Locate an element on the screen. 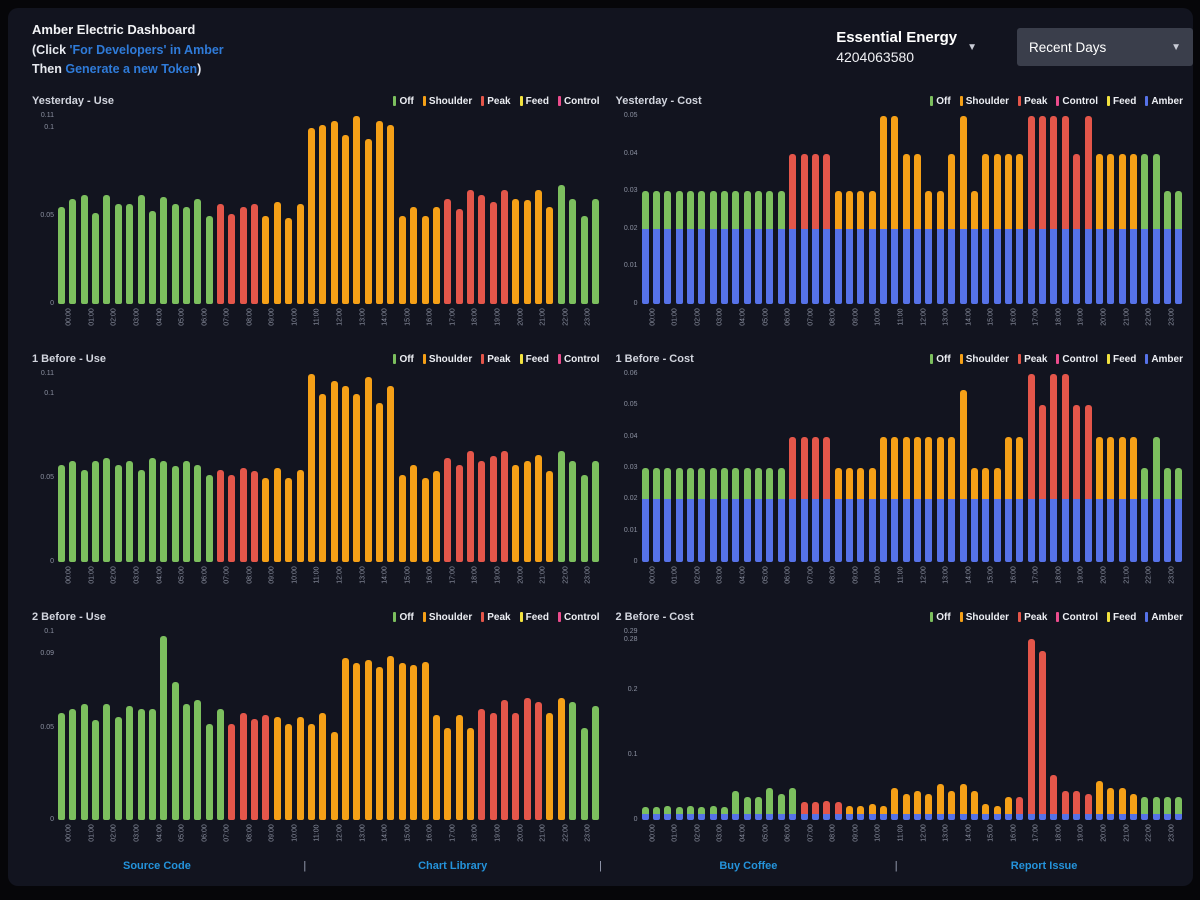 The height and width of the screenshot is (900, 1200). legend-item-shoulder: Shoulder is located at coordinates (984, 101).